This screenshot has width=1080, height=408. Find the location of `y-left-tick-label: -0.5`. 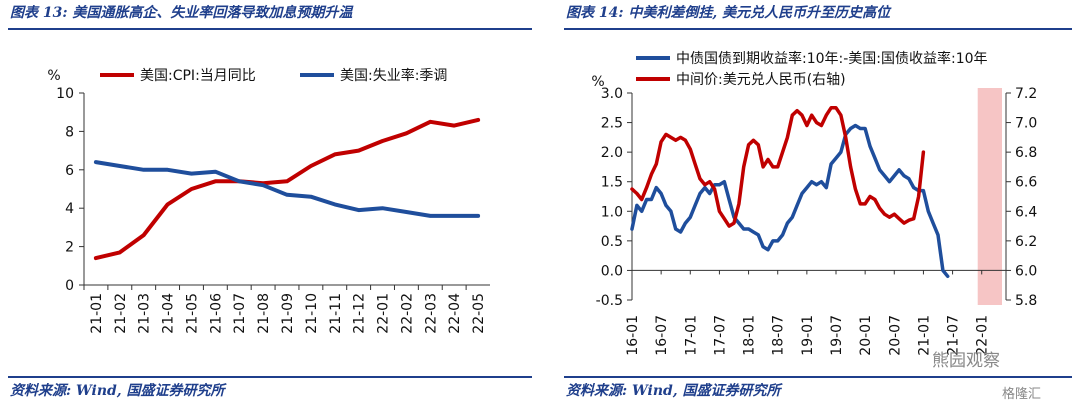

y-left-tick-label: -0.5 is located at coordinates (609, 301).